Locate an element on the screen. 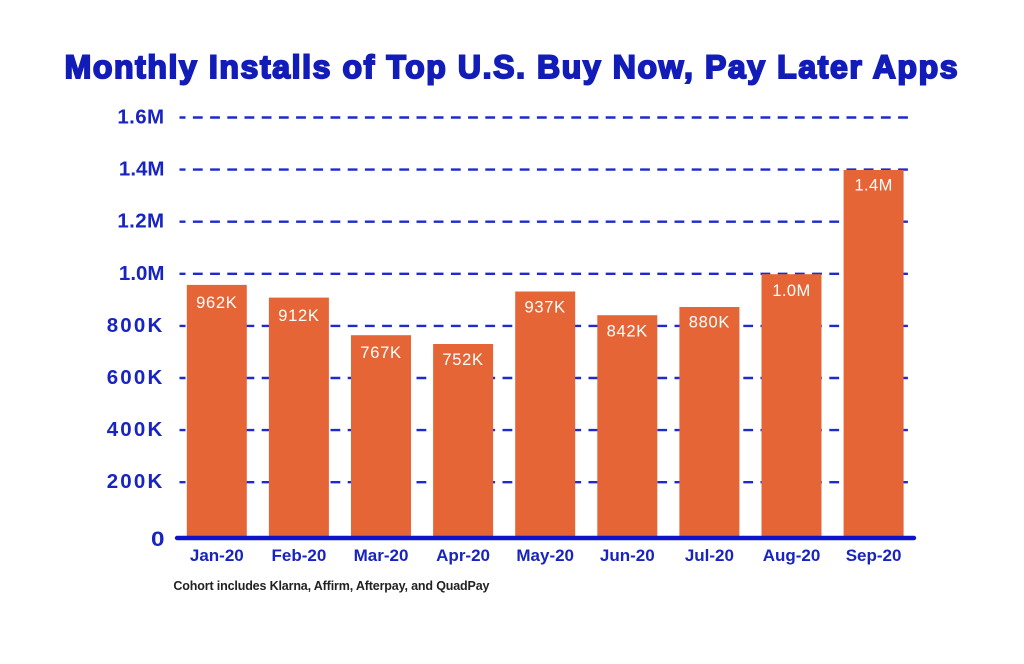 The height and width of the screenshot is (664, 1024). svg-text: 1.2M is located at coordinates (140, 221).